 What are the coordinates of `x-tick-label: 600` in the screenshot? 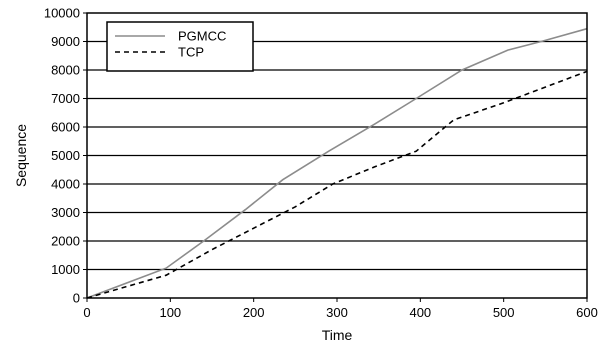 It's located at (587, 312).